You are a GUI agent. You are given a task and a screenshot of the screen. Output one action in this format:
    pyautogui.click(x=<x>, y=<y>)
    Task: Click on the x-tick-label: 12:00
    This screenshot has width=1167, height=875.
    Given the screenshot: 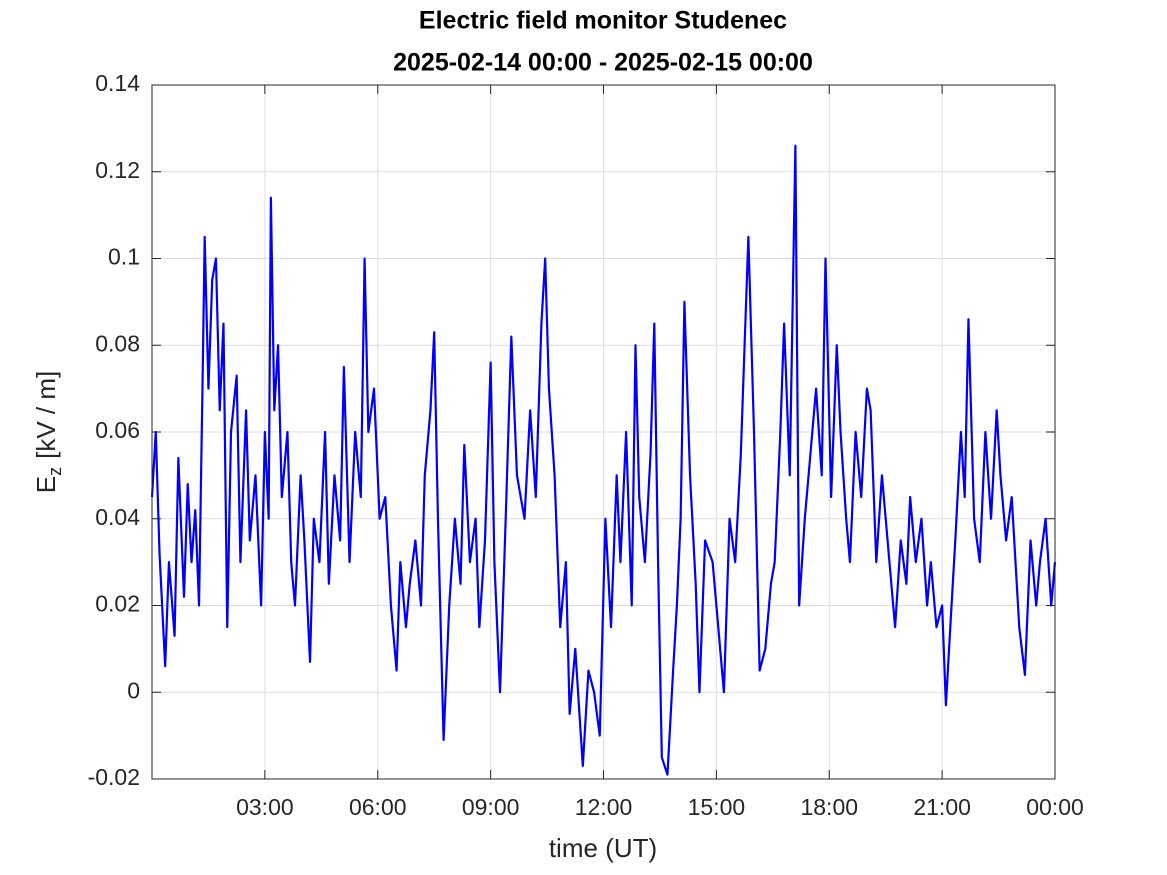 What is the action you would take?
    pyautogui.click(x=604, y=807)
    